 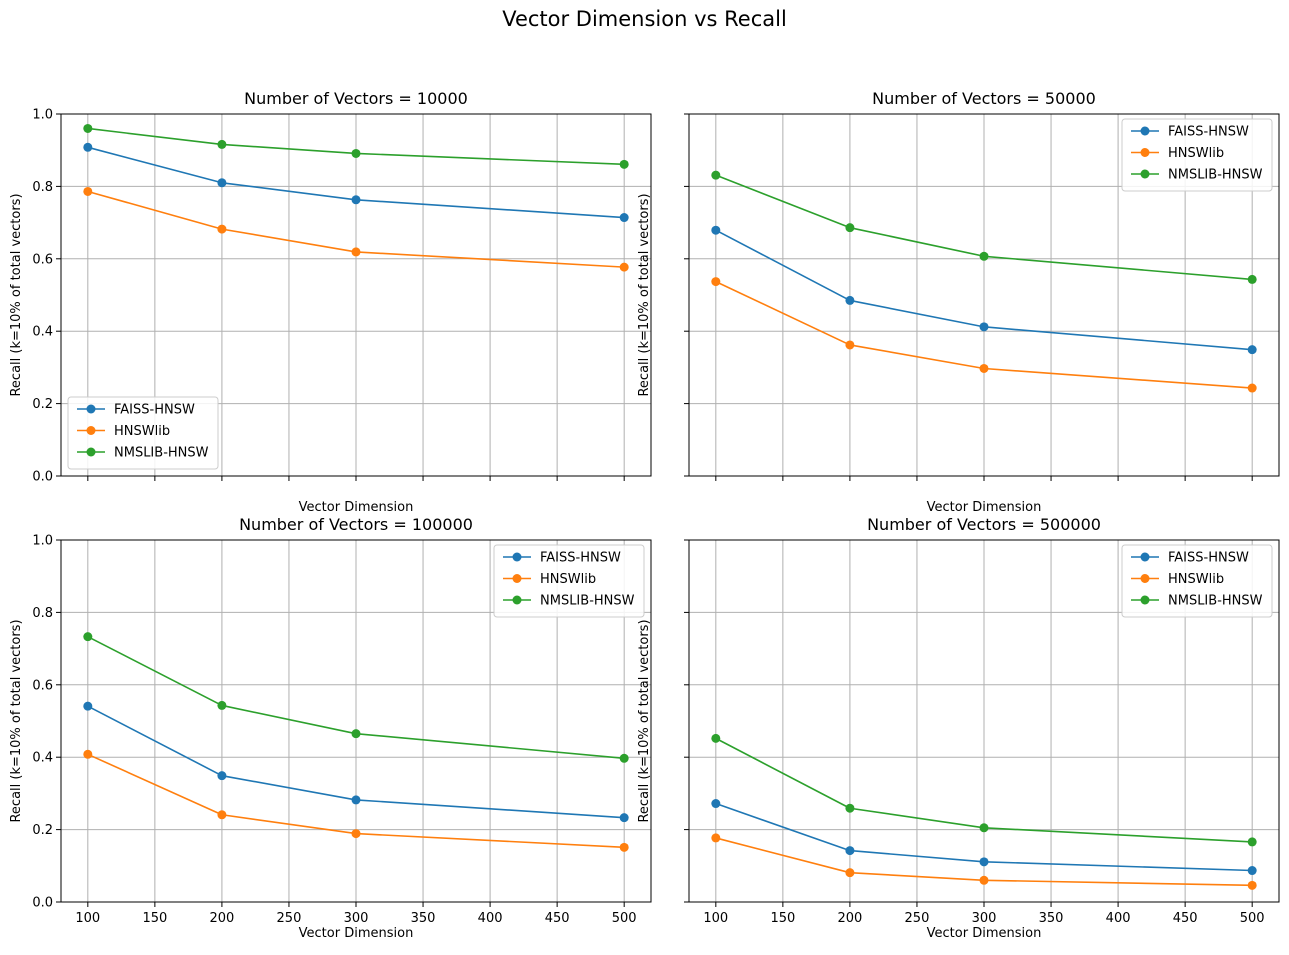 What do you see at coordinates (42, 187) in the screenshot?
I see `y-tick-label: 0.8` at bounding box center [42, 187].